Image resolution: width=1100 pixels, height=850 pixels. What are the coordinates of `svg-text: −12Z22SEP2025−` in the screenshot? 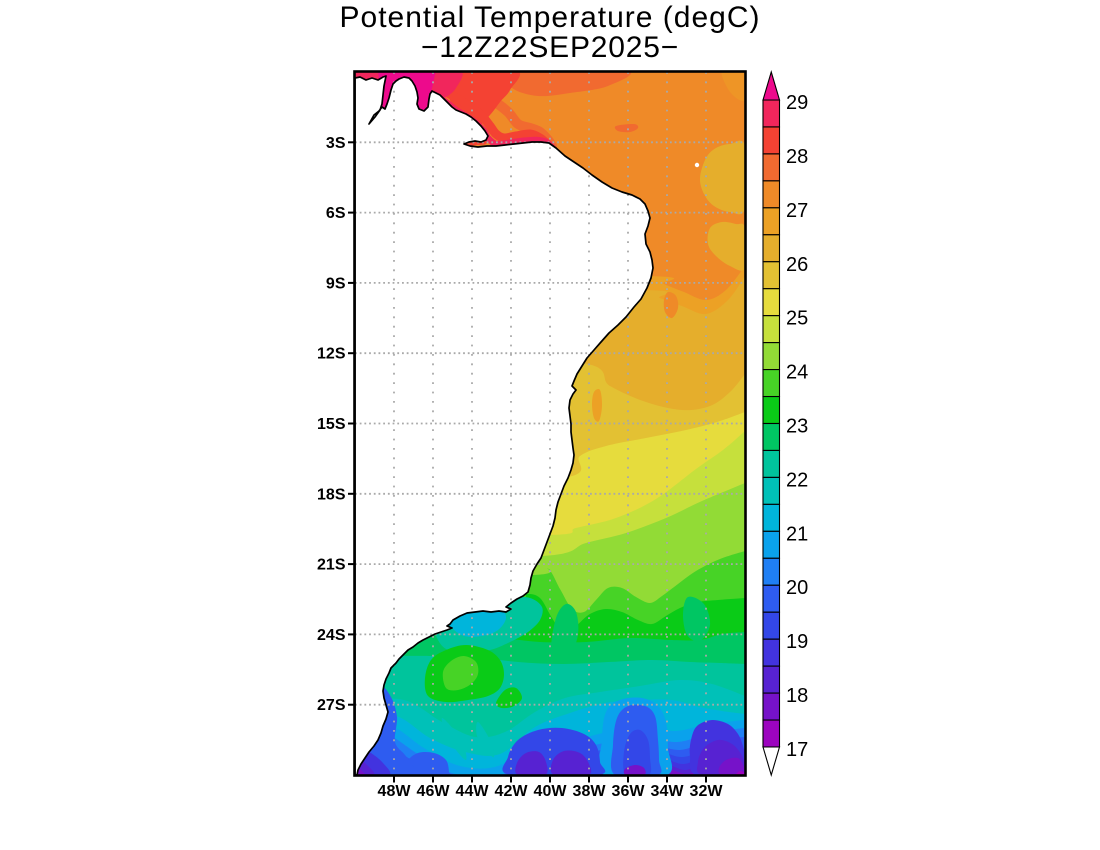 It's located at (550, 47).